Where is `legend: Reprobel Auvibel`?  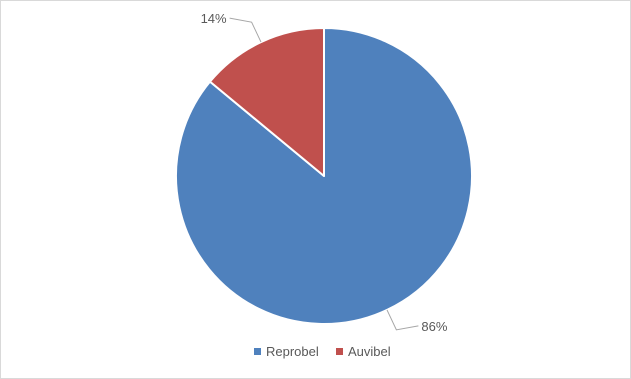
legend: Reprobel Auvibel is located at coordinates (322, 351).